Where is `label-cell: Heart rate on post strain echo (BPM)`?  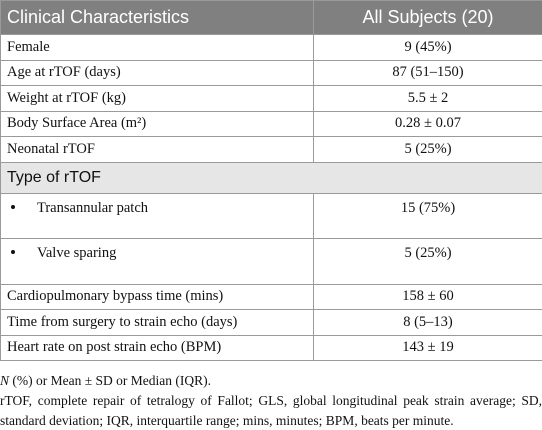
label-cell: Heart rate on post strain echo (BPM) is located at coordinates (157, 347).